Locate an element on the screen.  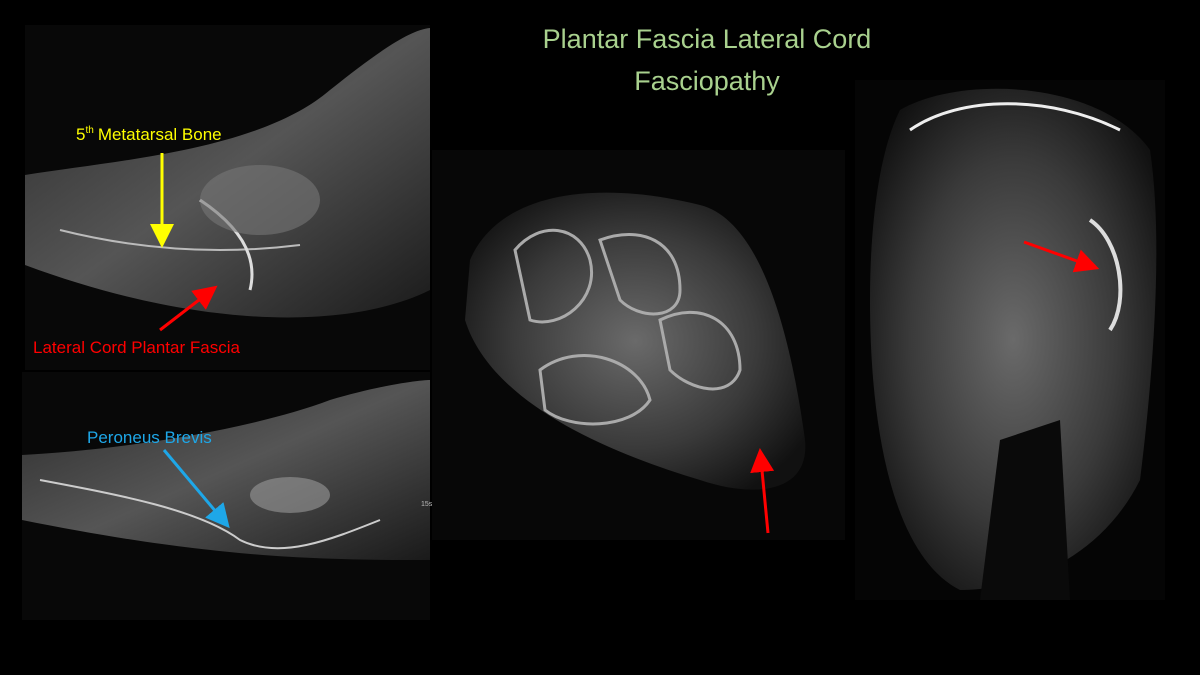
label: Peroneus Brevis is located at coordinates (149, 437).